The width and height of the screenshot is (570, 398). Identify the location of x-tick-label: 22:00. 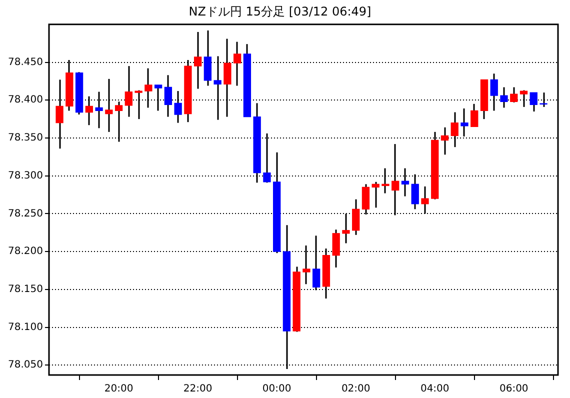
(197, 389).